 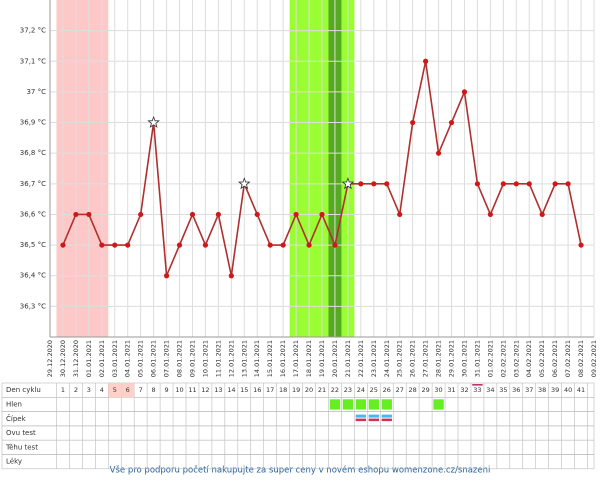 I want to click on y-tick-label: 37 °C, so click(x=36, y=92).